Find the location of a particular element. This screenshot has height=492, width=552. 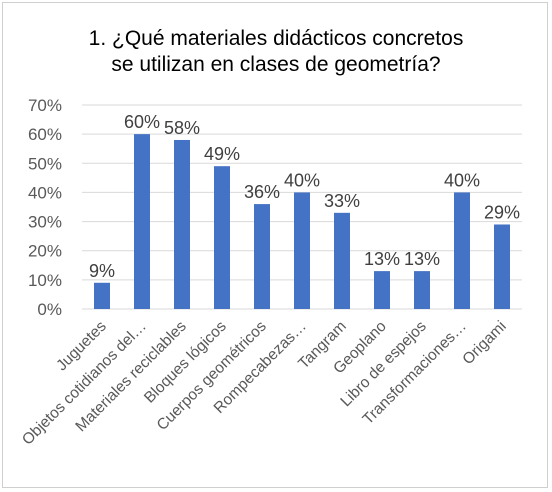

chart-title-line-1: 1. ¿Qué materiales didácticos concretos is located at coordinates (276, 38).